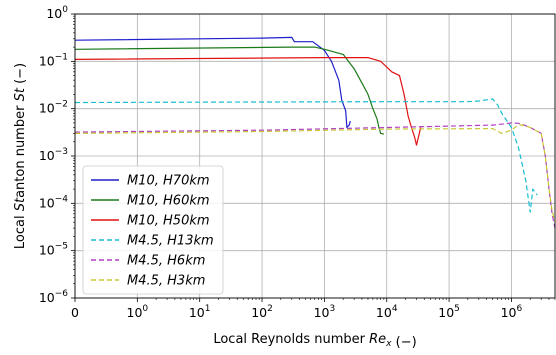  What do you see at coordinates (170, 241) in the screenshot?
I see `legend-label: M4.5, H13km` at bounding box center [170, 241].